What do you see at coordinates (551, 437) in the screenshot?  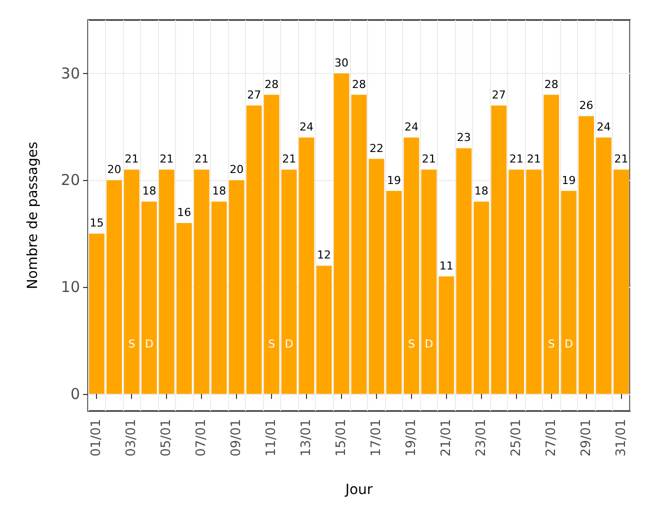 I see `x-tick-label: 27/01` at bounding box center [551, 437].